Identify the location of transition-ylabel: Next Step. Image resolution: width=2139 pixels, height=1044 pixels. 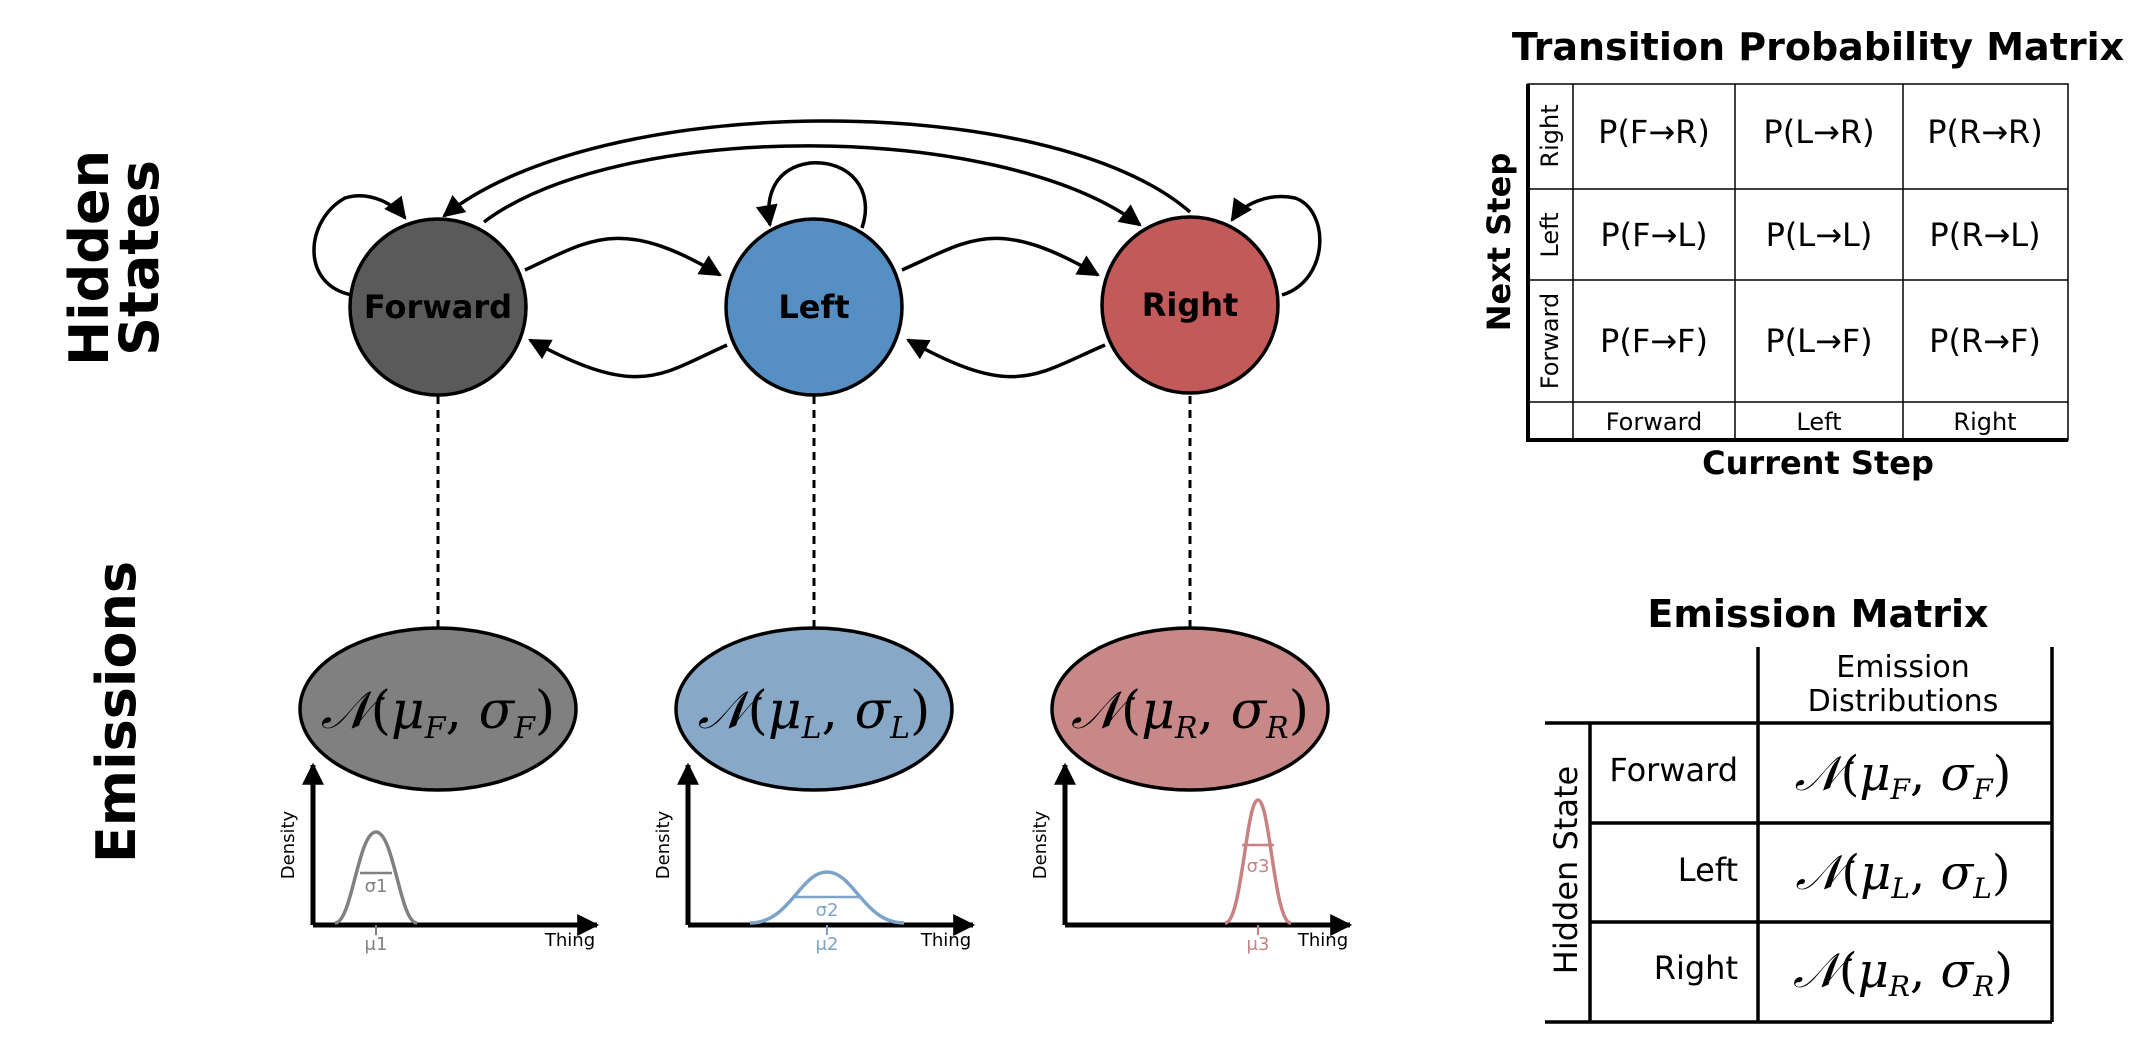
(1499, 242).